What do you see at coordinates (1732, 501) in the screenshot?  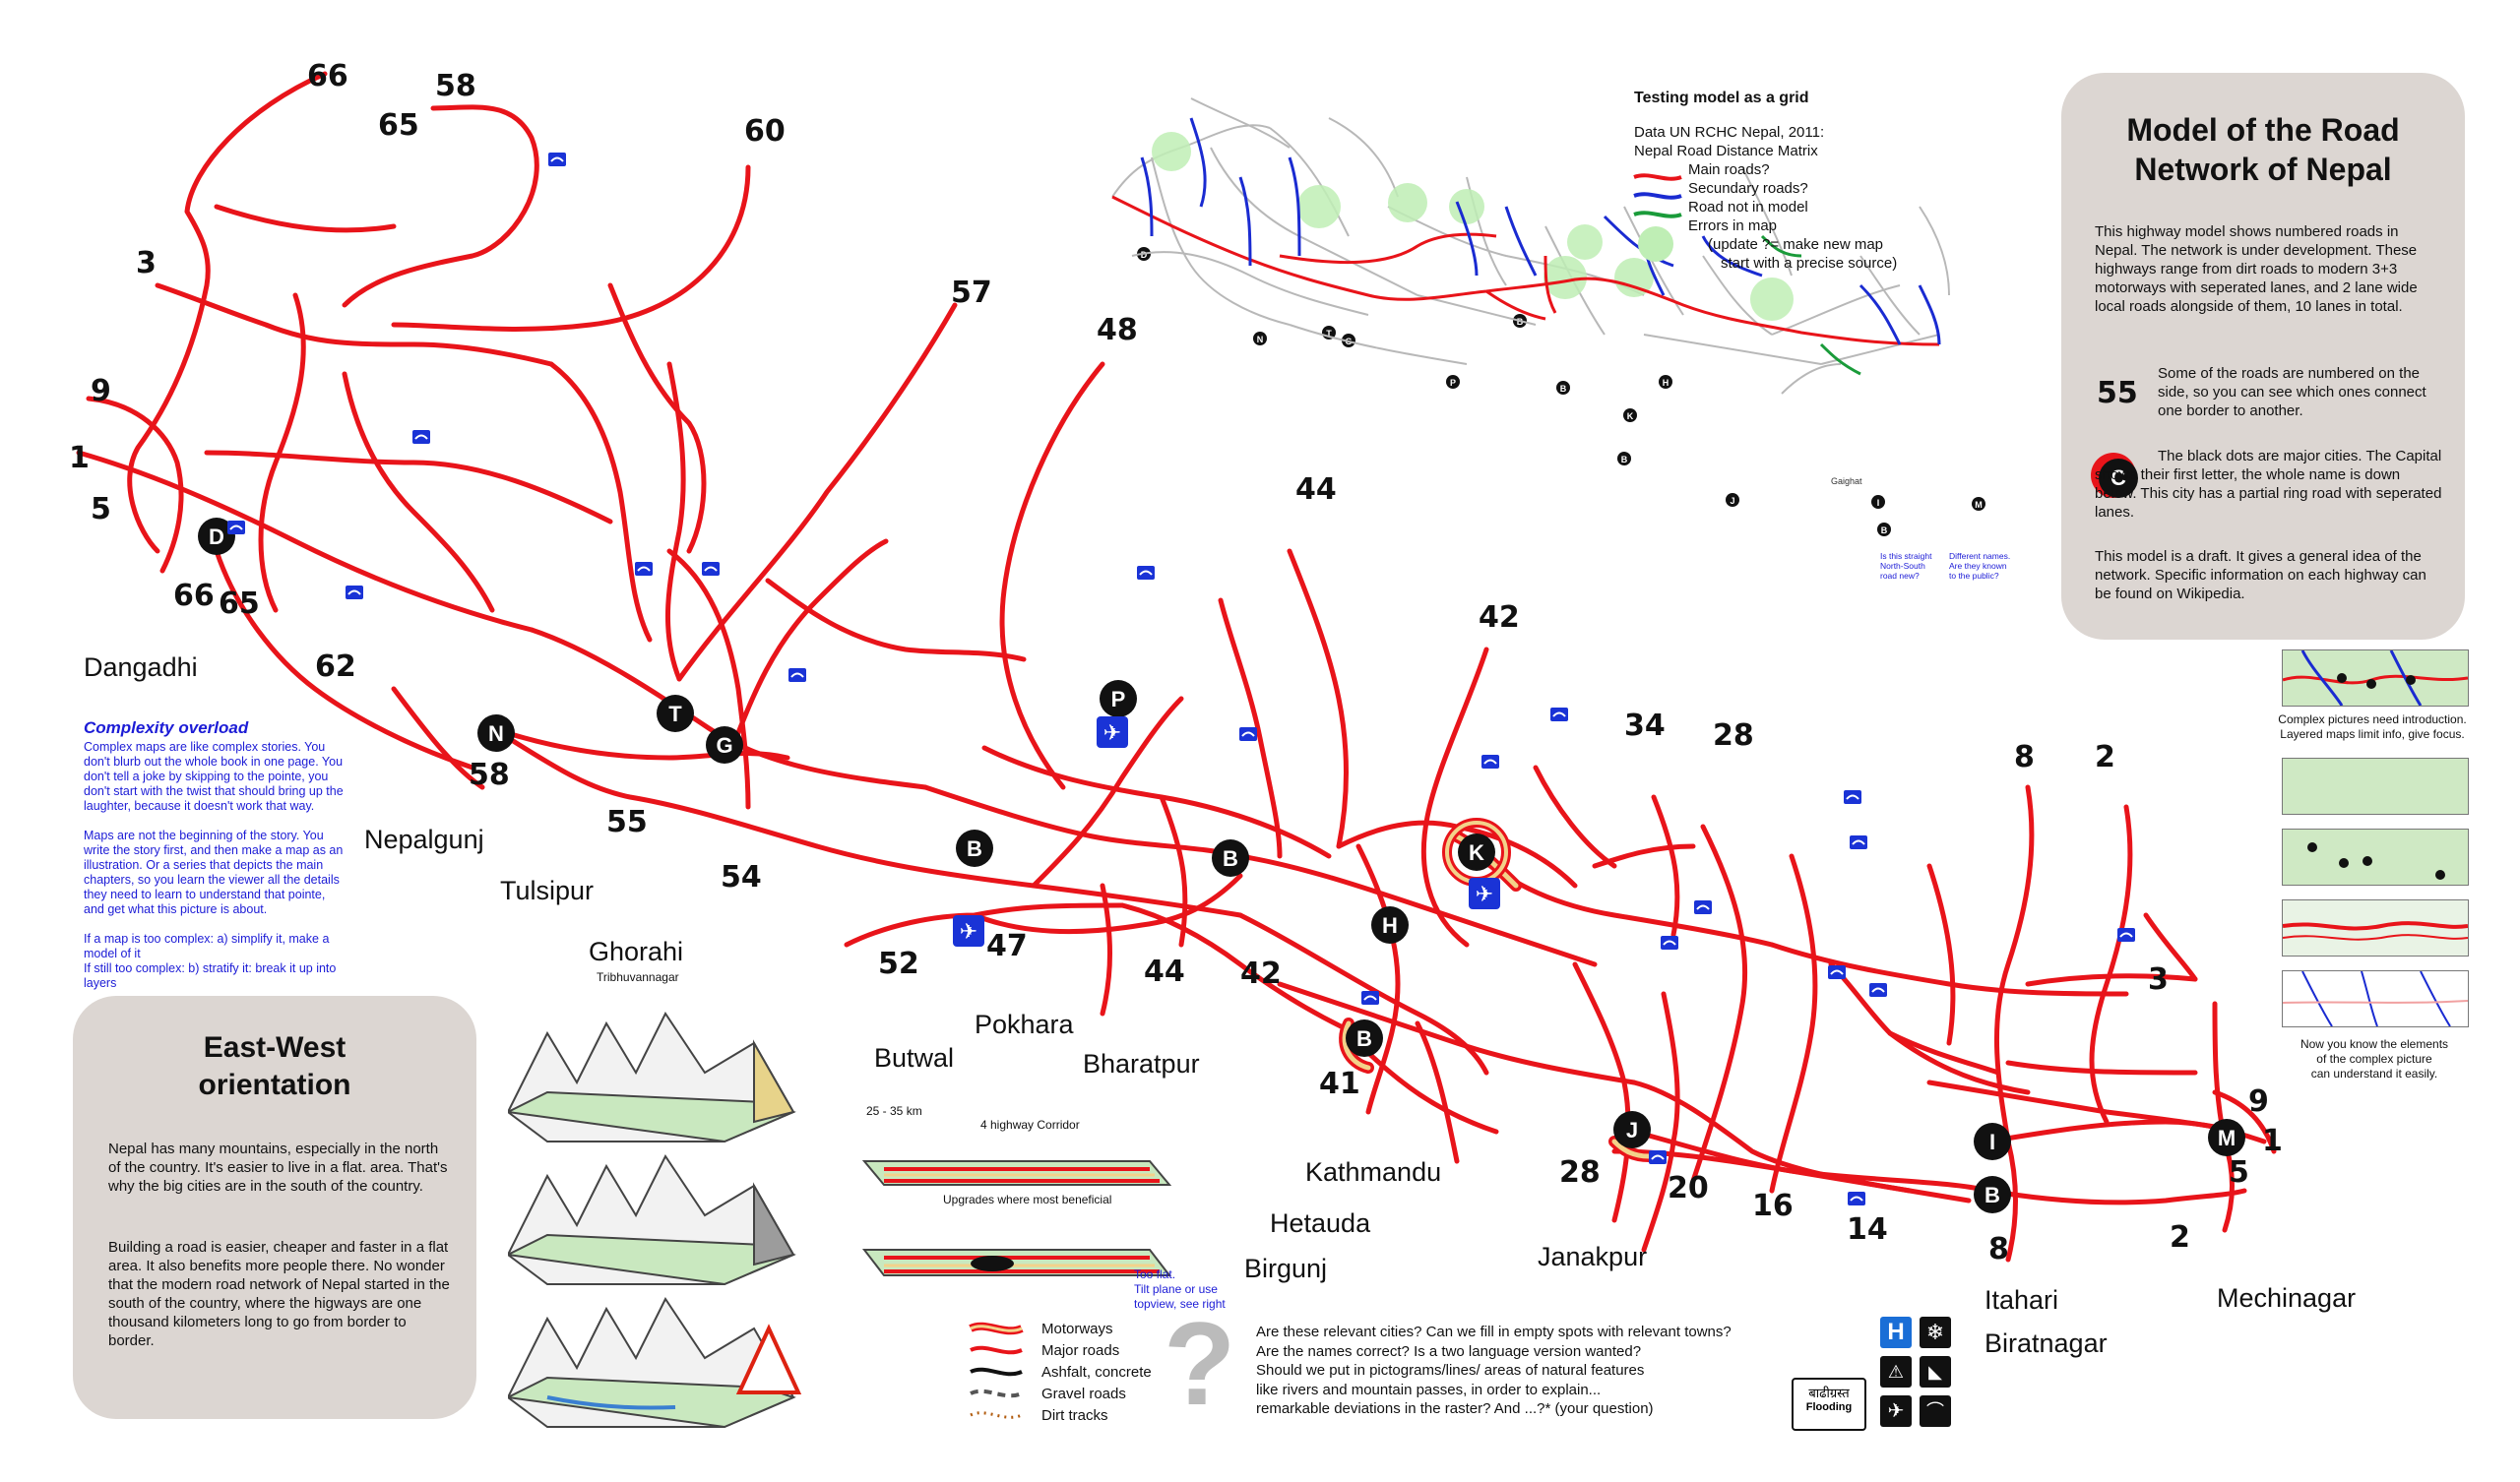 I see `svg-text: J` at bounding box center [1732, 501].